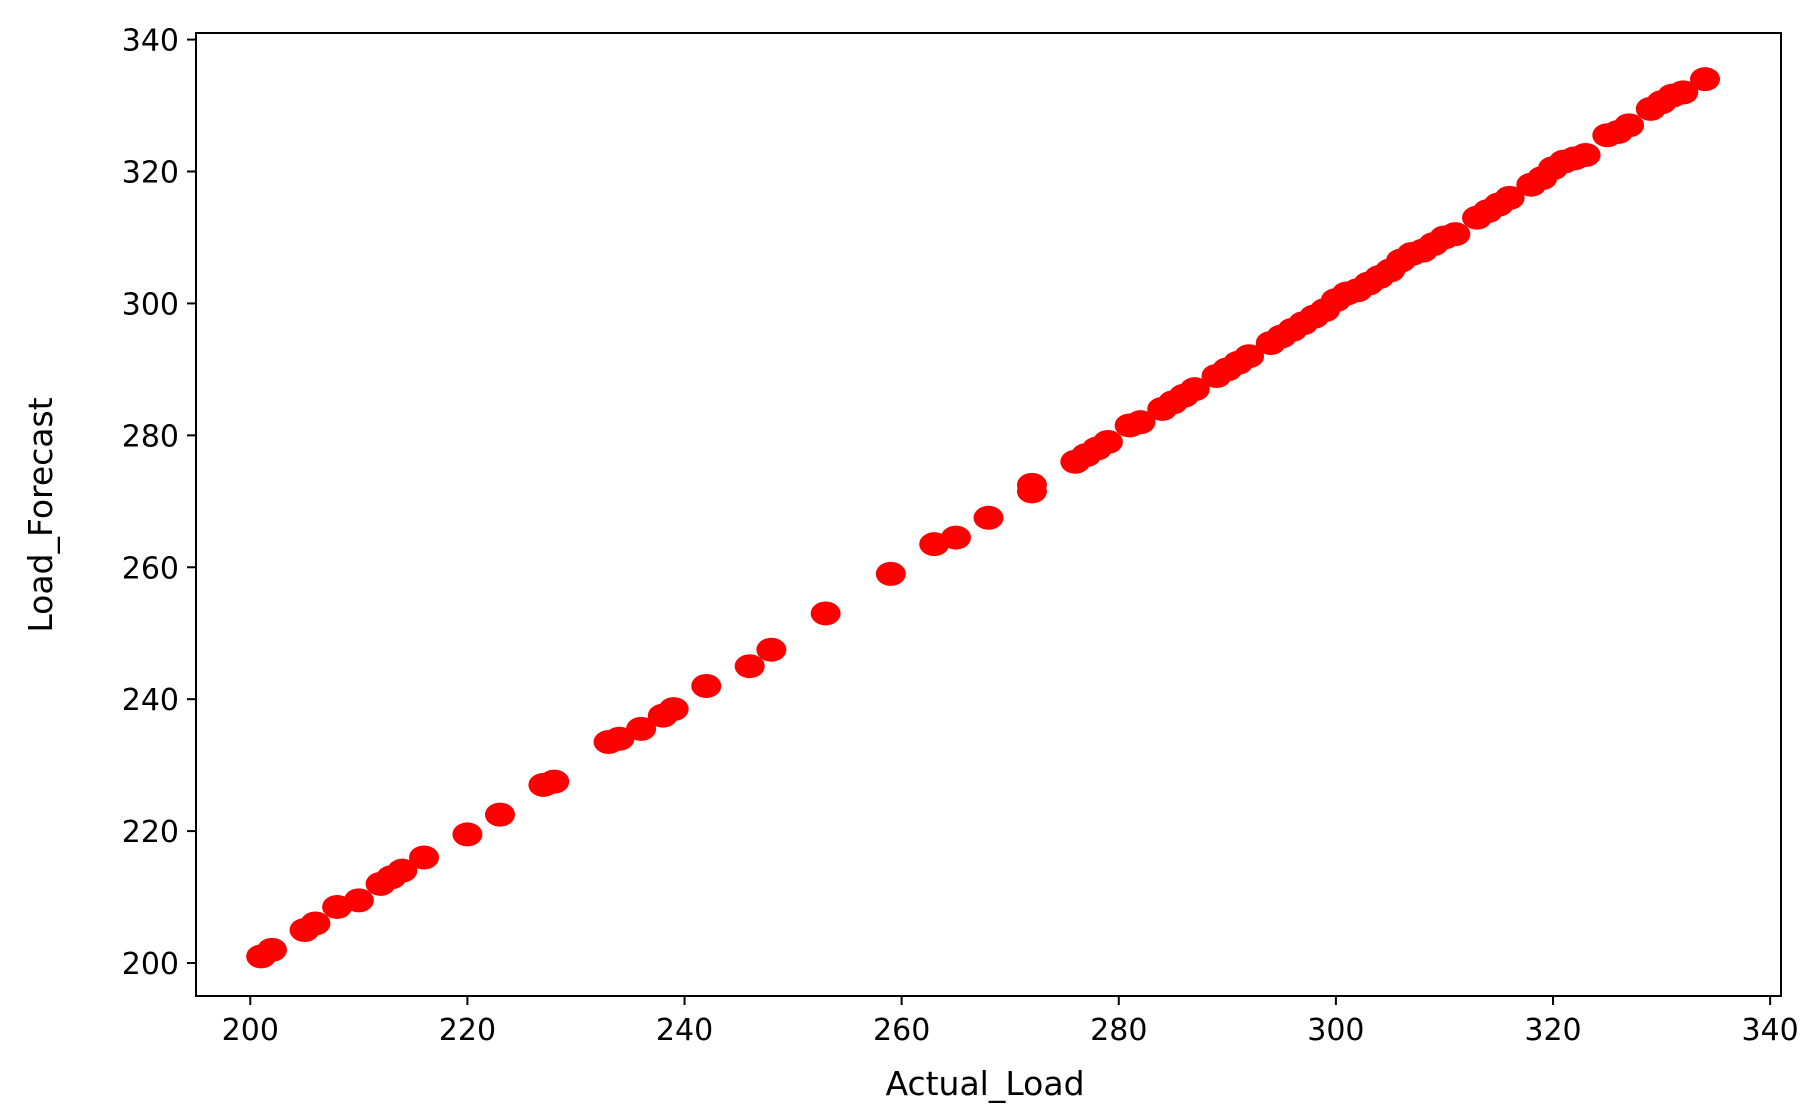 The width and height of the screenshot is (1819, 1117). I want to click on x-tick-label: 280, so click(1118, 1030).